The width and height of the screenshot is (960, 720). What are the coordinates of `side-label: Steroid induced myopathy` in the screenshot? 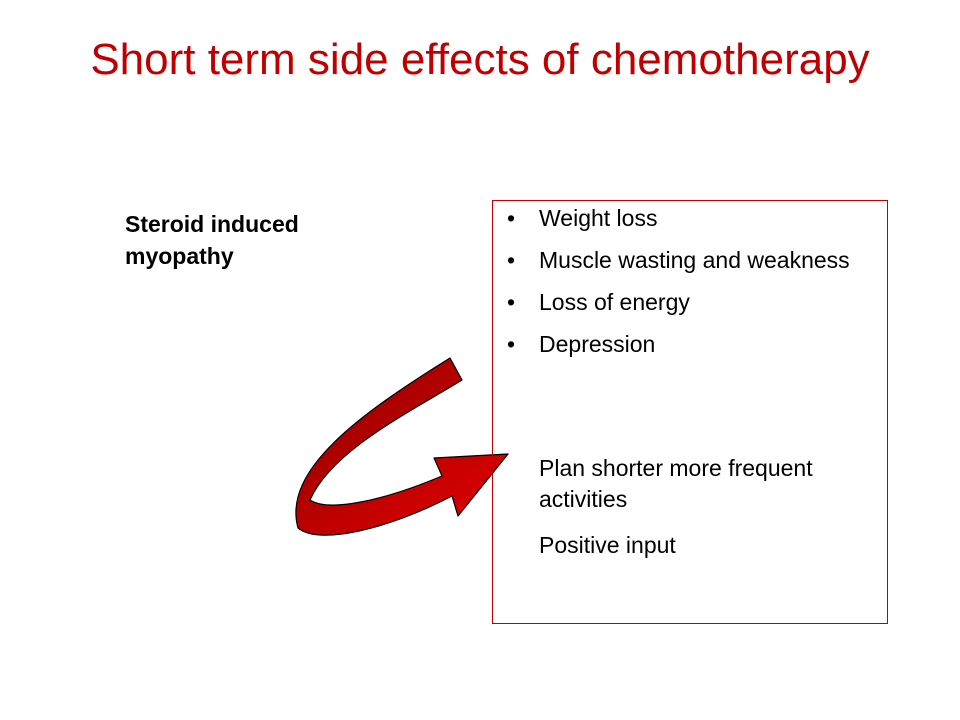 It's located at (212, 240).